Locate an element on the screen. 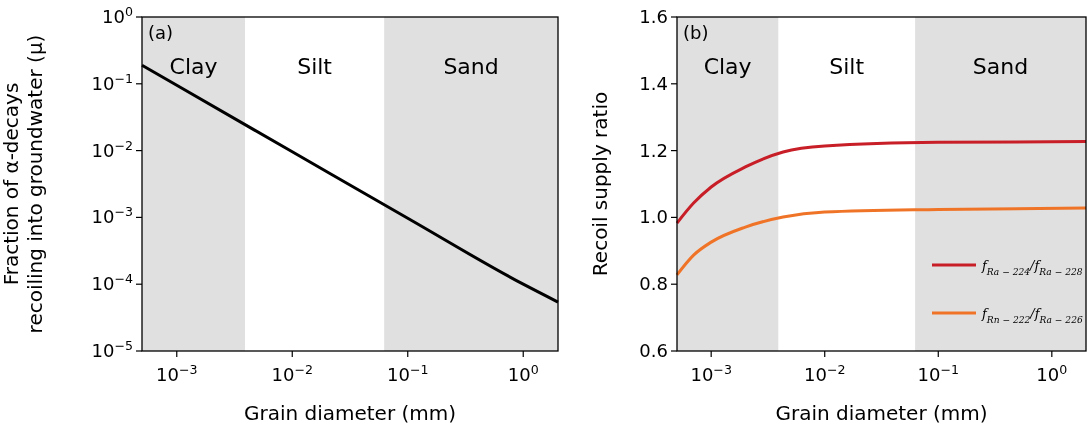 The width and height of the screenshot is (1088, 431). legend-label: f$_{Rn − 222}$/f$_{Ra − 226}$ is located at coordinates (1032, 315).